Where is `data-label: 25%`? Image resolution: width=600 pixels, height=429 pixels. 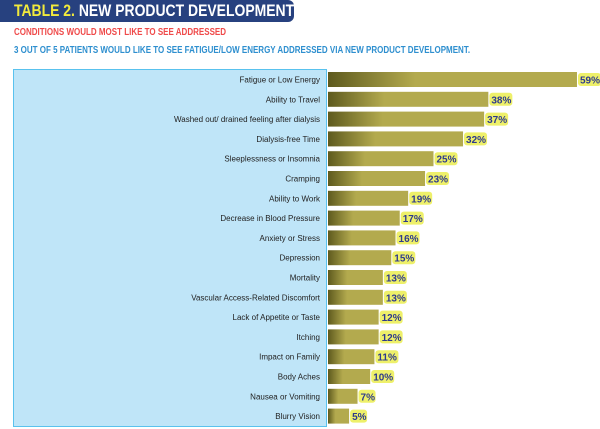
data-label: 25% is located at coordinates (447, 160).